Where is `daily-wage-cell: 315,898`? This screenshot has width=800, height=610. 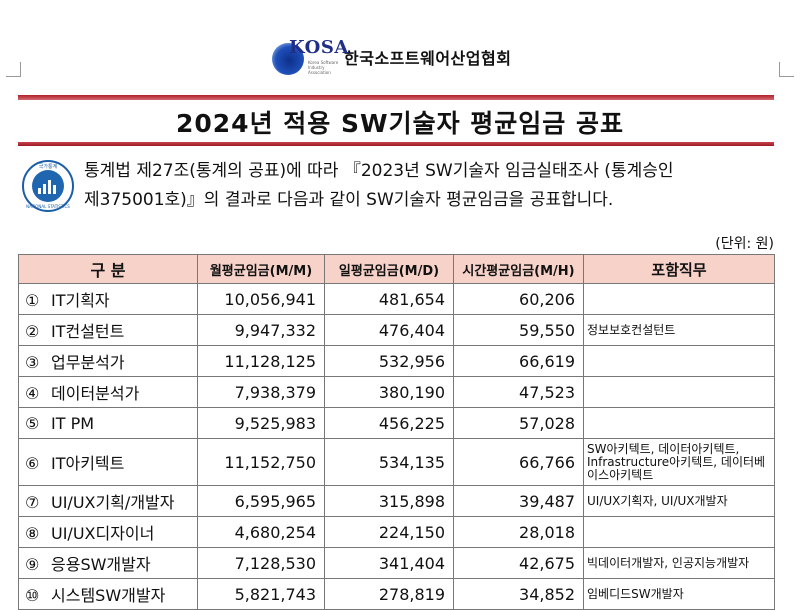 daily-wage-cell: 315,898 is located at coordinates (389, 501).